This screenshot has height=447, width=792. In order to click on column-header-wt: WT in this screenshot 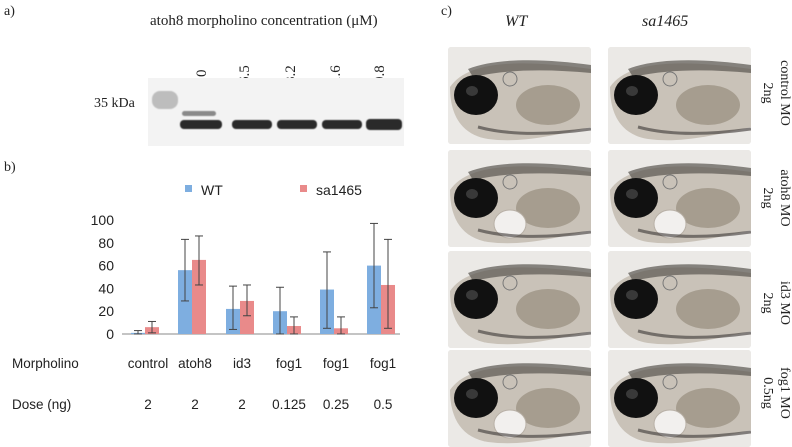, I will do `click(516, 21)`.